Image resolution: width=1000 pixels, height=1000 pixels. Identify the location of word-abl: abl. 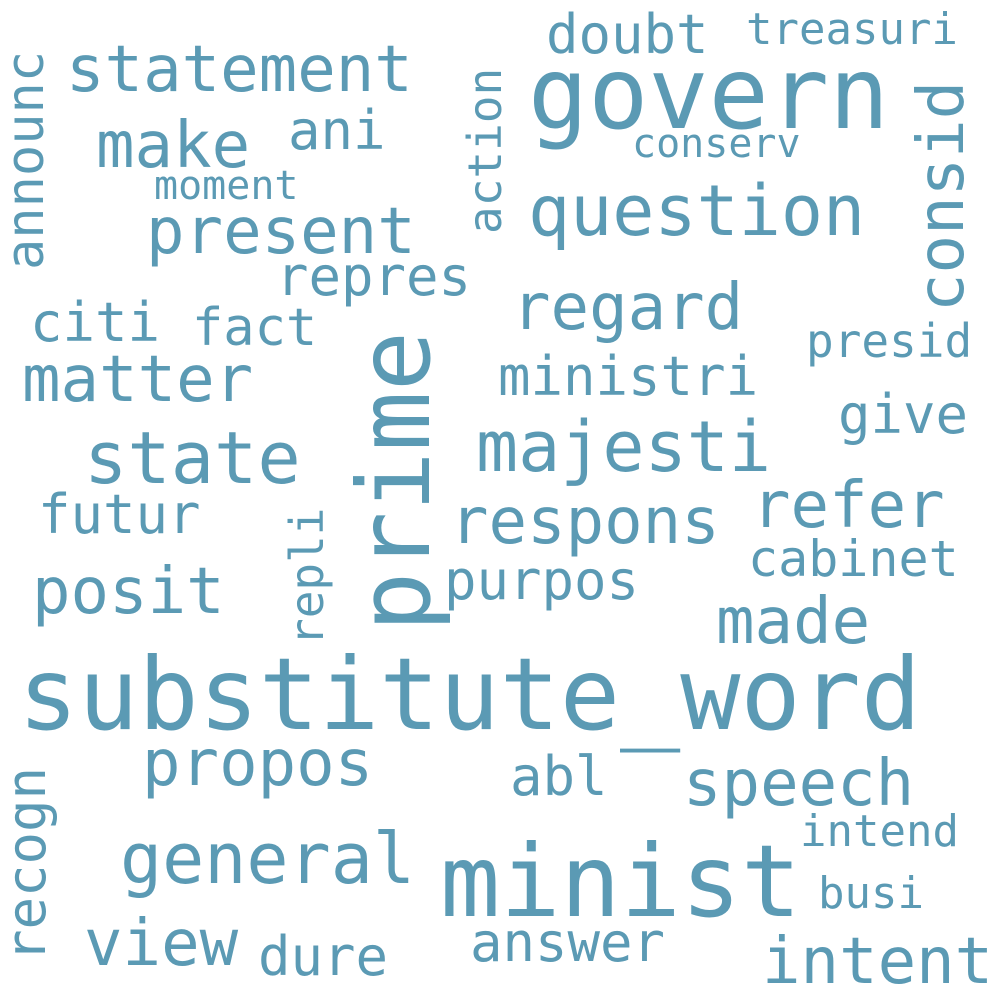
(559, 776).